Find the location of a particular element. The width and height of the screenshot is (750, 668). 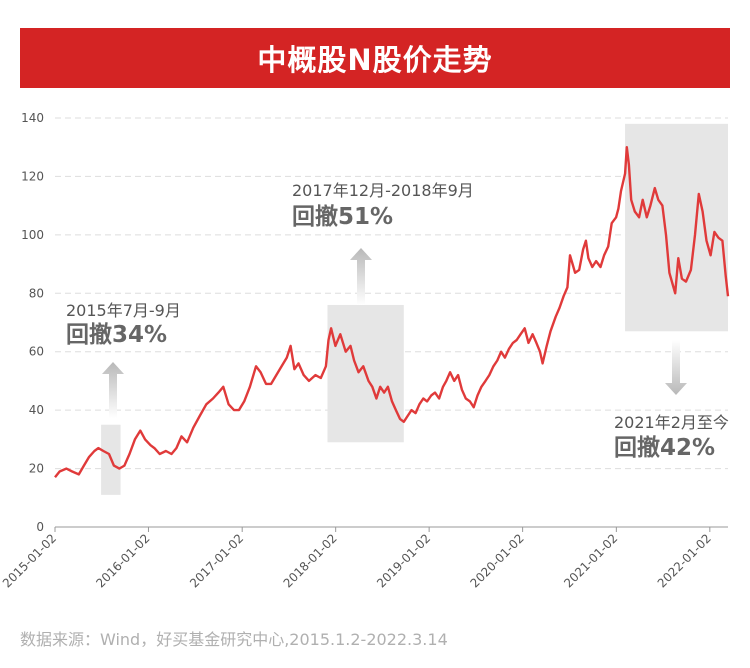

x-tick-label: 2017-01-02 is located at coordinates (216, 560).